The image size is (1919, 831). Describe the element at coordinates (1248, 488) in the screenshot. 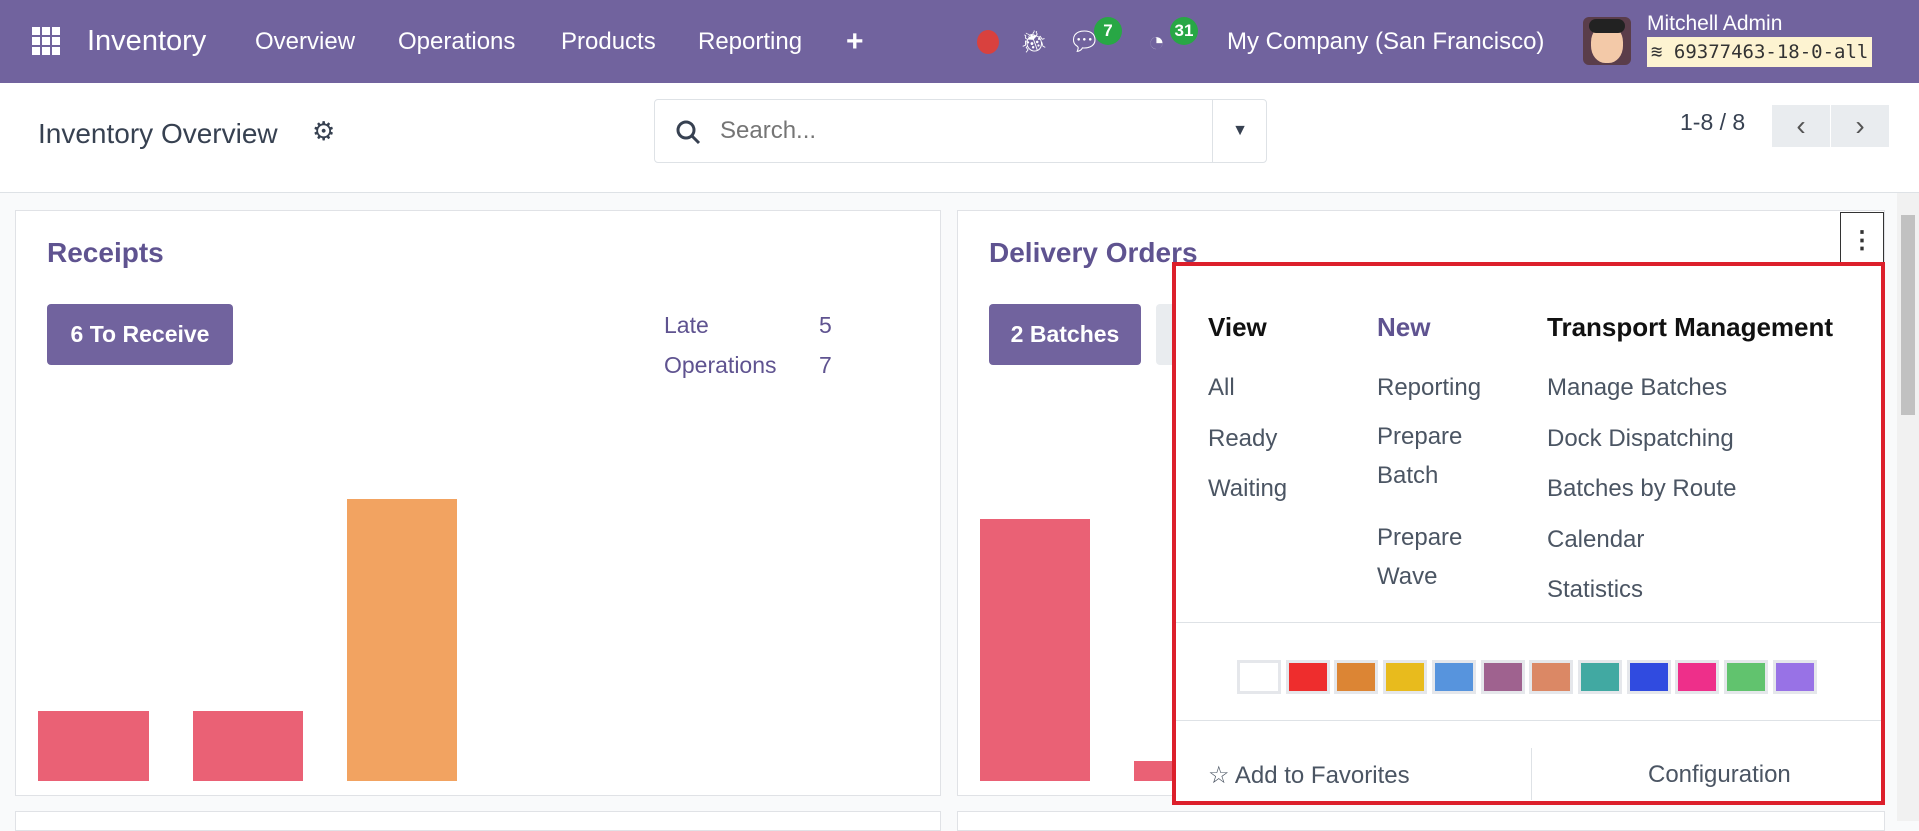

I see `view-waiting: Waiting` at that location.